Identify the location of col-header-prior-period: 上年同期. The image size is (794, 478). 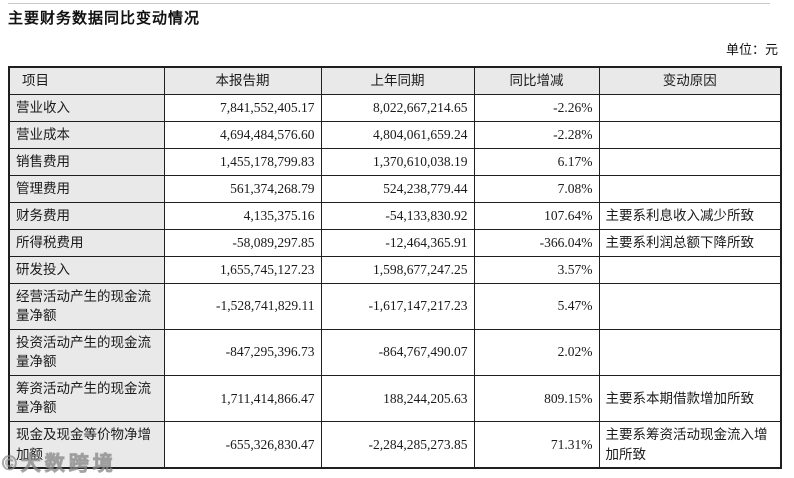
(397, 80).